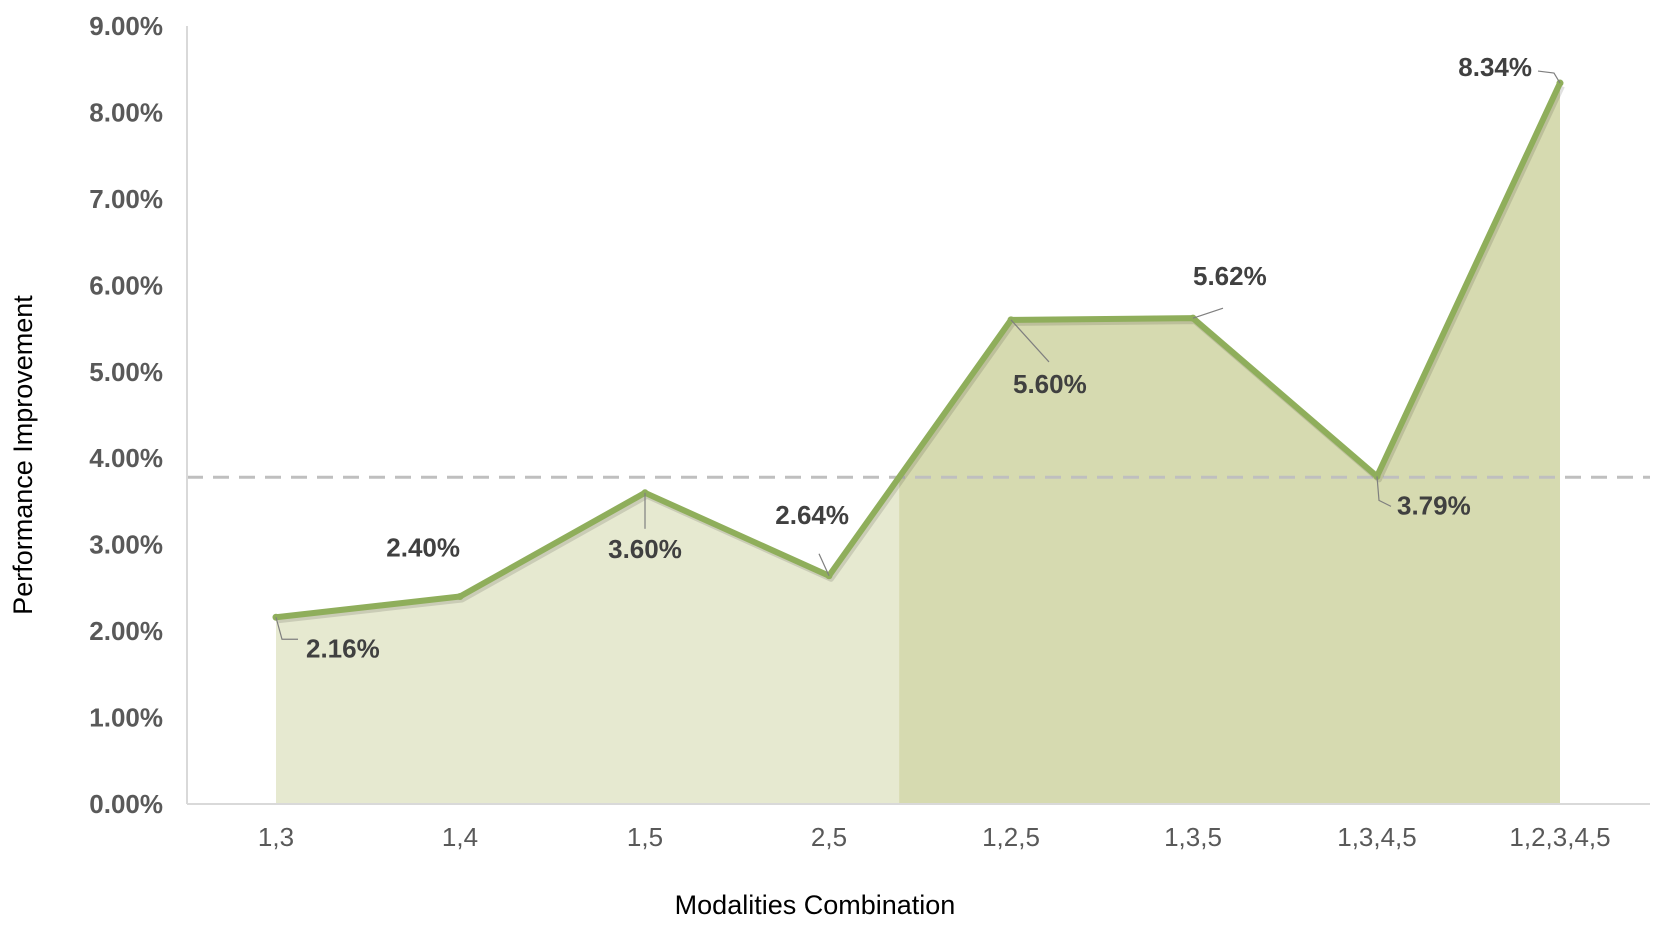 The height and width of the screenshot is (934, 1661). I want to click on x-tick-labels: 1,3 1,4 1,5 2,5 1,2,5 1,3,5 1,3,4,5 1,2,3,4,5, so click(934, 837).